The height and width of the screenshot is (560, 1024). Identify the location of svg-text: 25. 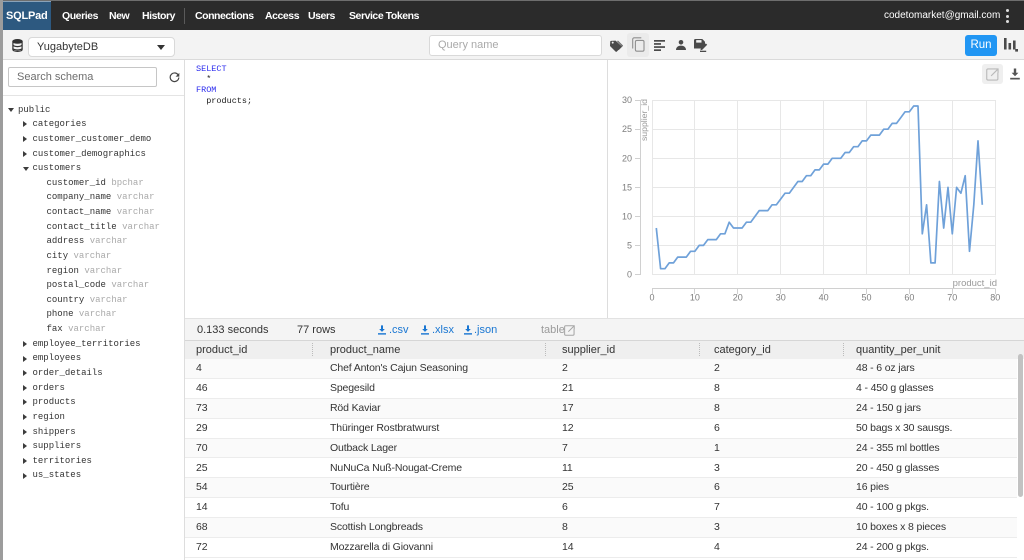
(627, 129).